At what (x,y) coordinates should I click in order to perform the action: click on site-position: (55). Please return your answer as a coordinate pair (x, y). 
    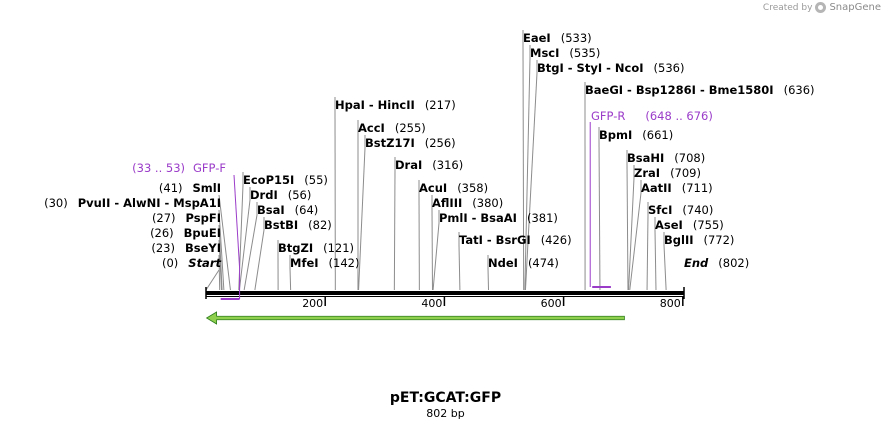
    Looking at the image, I should click on (316, 180).